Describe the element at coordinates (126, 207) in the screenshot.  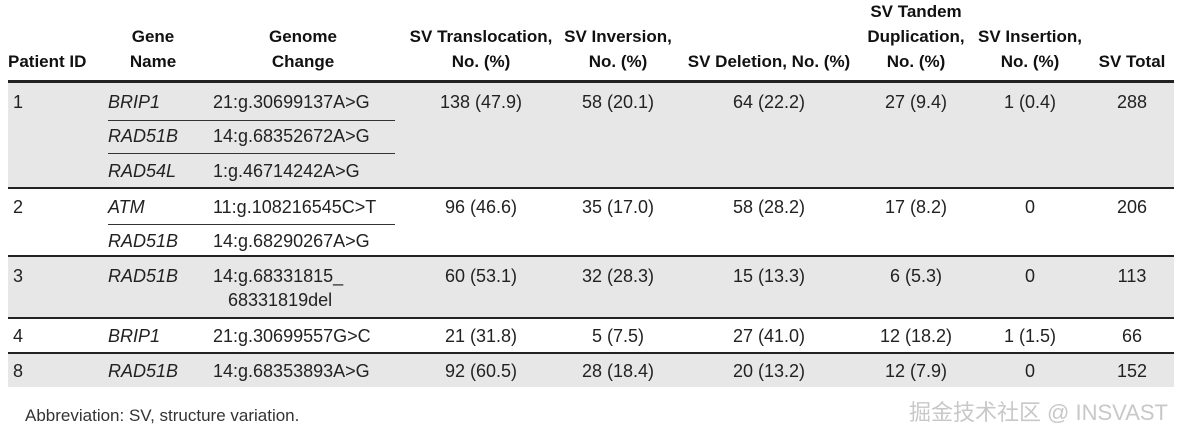
I see `gene-name: ATM` at that location.